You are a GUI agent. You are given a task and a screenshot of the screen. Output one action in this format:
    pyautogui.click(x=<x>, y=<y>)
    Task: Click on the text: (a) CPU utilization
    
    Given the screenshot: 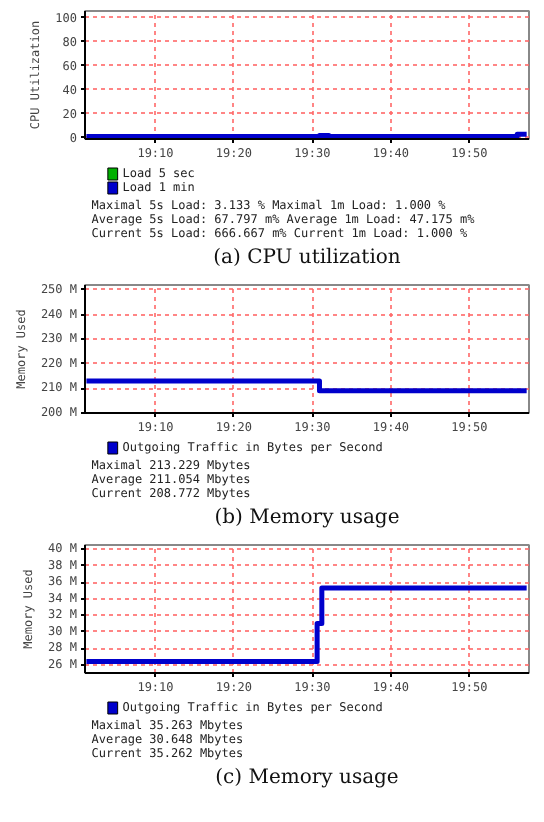 What is the action you would take?
    pyautogui.click(x=307, y=258)
    